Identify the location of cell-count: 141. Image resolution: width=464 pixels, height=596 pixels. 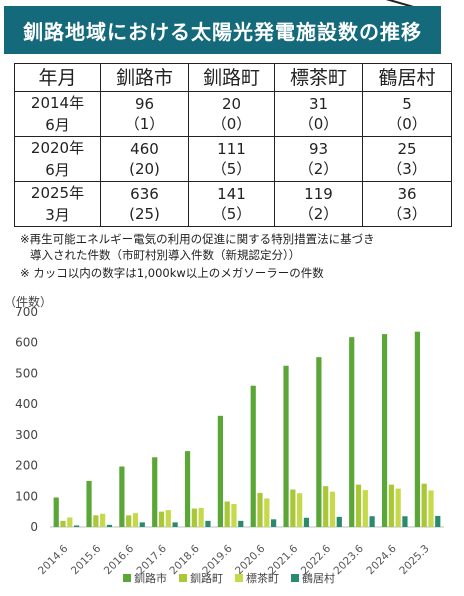
(231, 194).